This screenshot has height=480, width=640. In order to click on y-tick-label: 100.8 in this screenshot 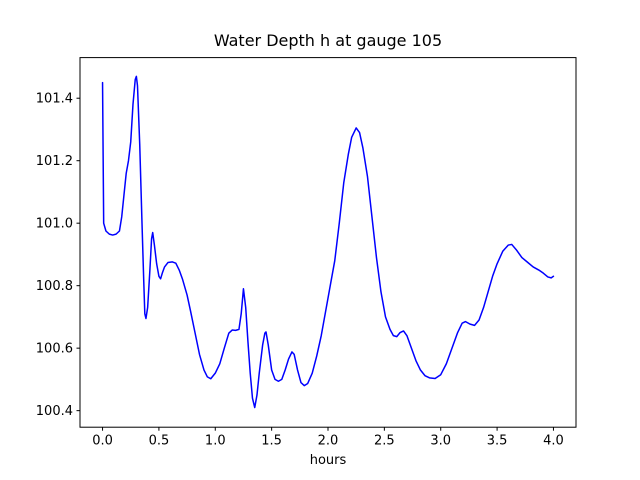, I will do `click(54, 286)`.